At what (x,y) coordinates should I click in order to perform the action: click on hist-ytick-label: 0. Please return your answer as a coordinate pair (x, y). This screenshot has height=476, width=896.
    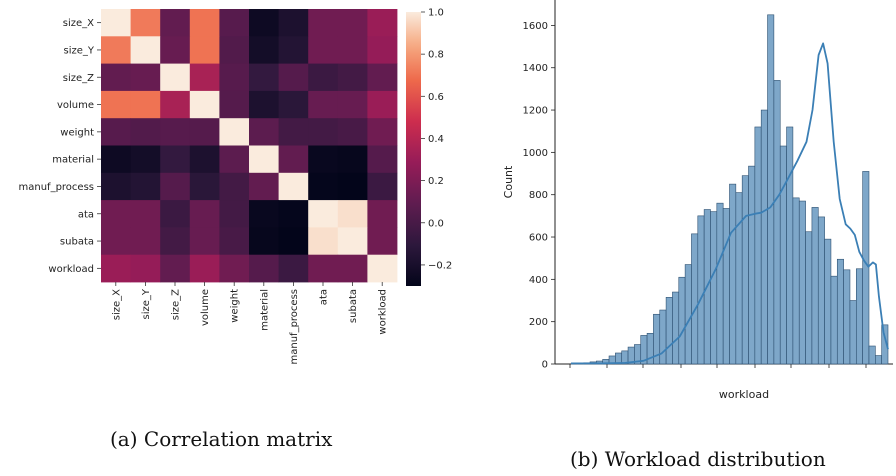
    Looking at the image, I should click on (545, 365).